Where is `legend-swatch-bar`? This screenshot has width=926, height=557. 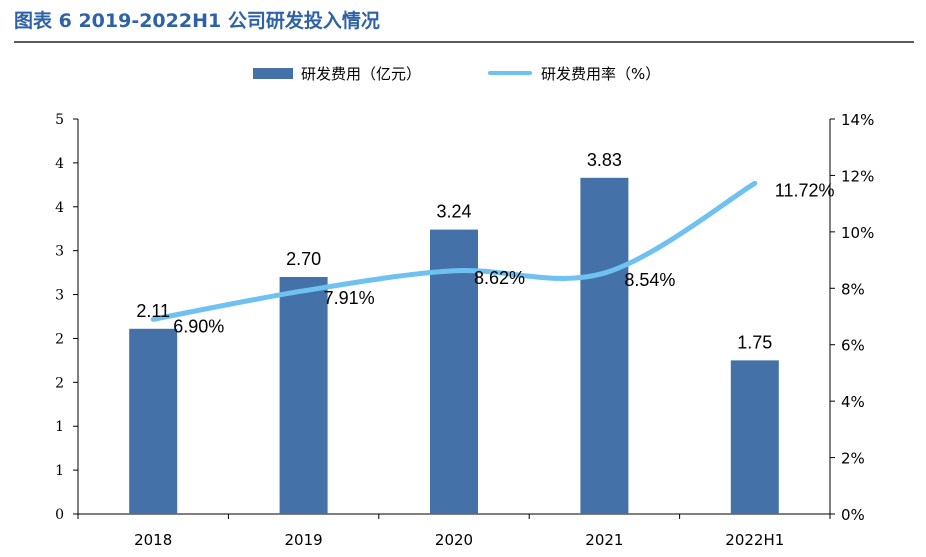 legend-swatch-bar is located at coordinates (273, 73).